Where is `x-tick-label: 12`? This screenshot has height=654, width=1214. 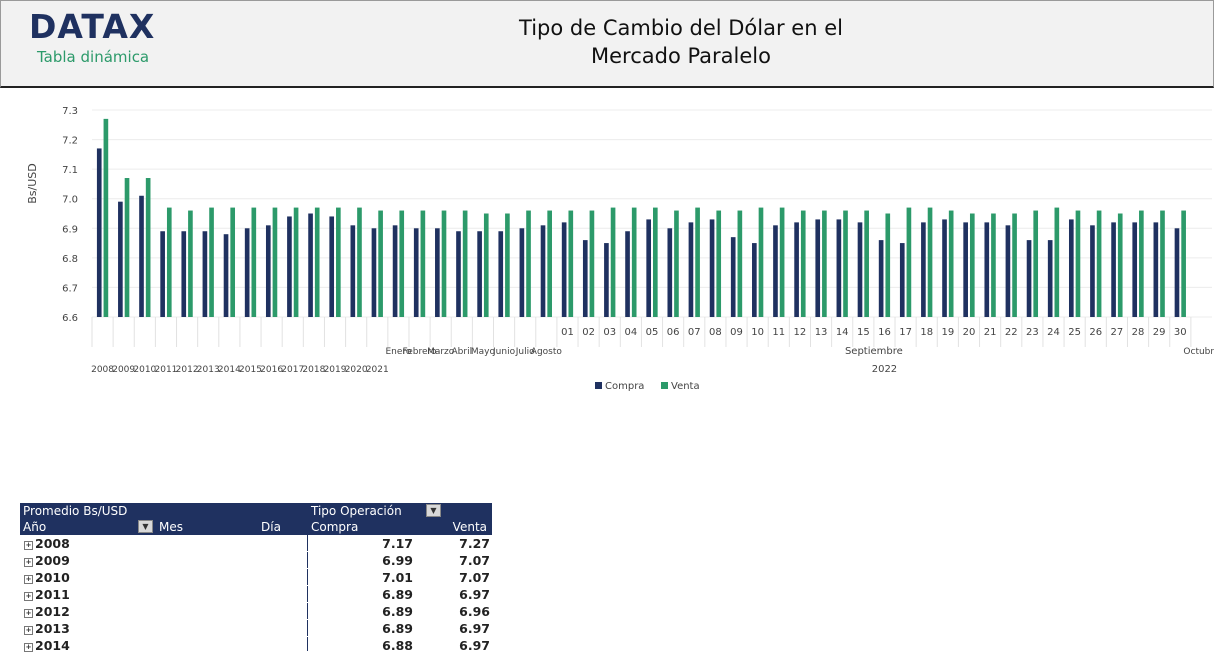
x-tick-label: 12 is located at coordinates (800, 332).